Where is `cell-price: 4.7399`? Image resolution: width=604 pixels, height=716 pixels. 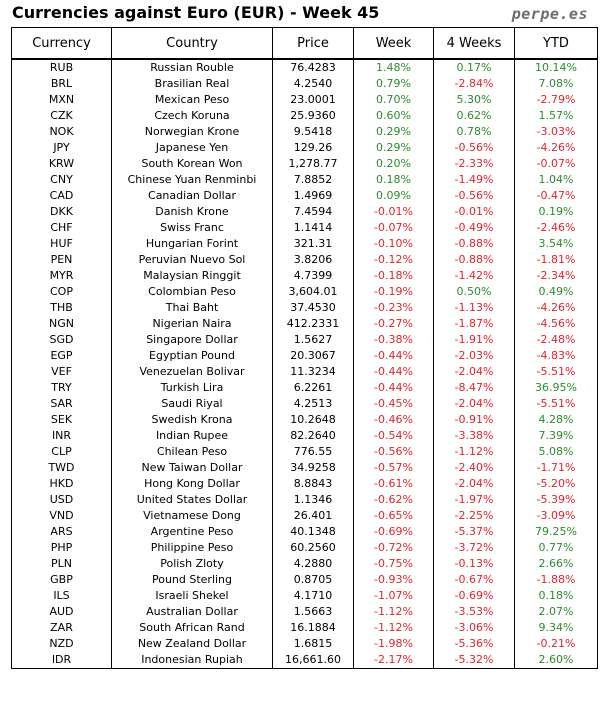 cell-price: 4.7399 is located at coordinates (313, 276).